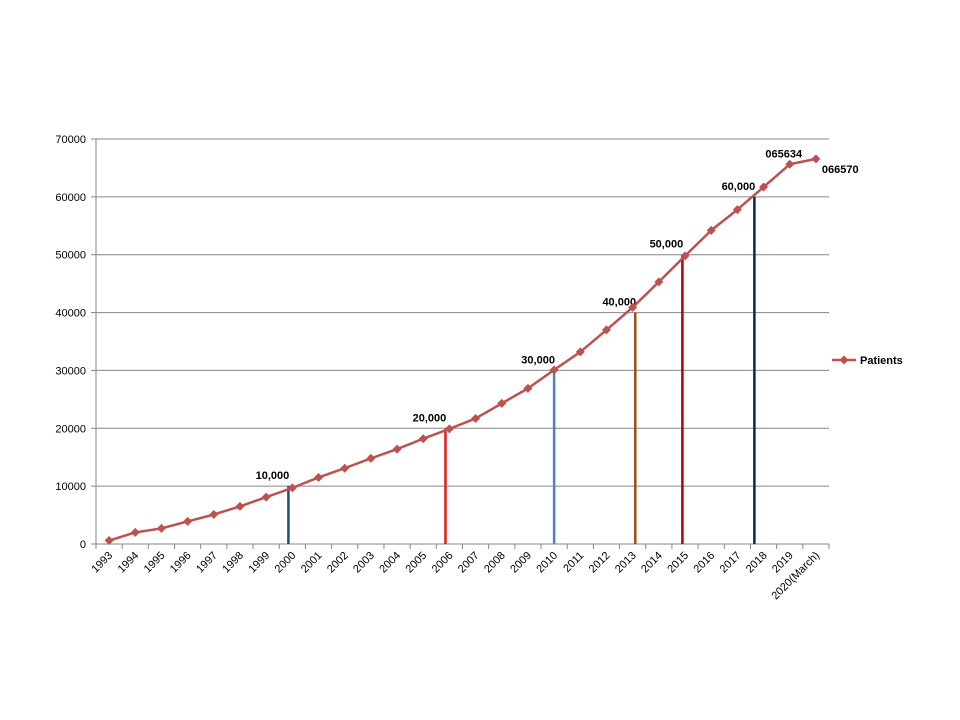  What do you see at coordinates (619, 303) in the screenshot?
I see `milestone-label-40000: 40,000` at bounding box center [619, 303].